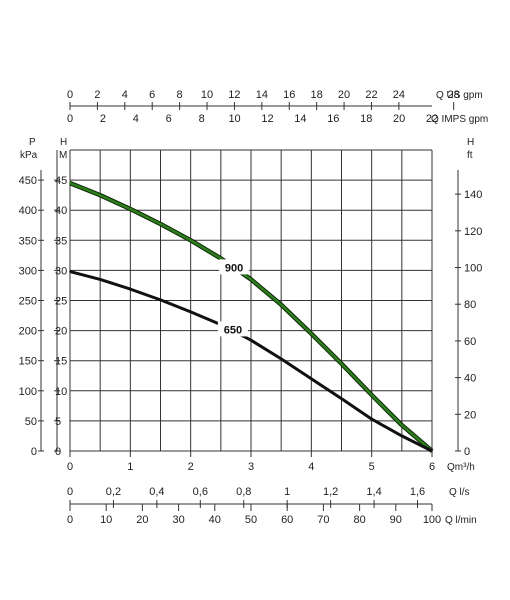 The height and width of the screenshot is (600, 510). I want to click on bottom-m3h-tick-label: 1, so click(130, 467).